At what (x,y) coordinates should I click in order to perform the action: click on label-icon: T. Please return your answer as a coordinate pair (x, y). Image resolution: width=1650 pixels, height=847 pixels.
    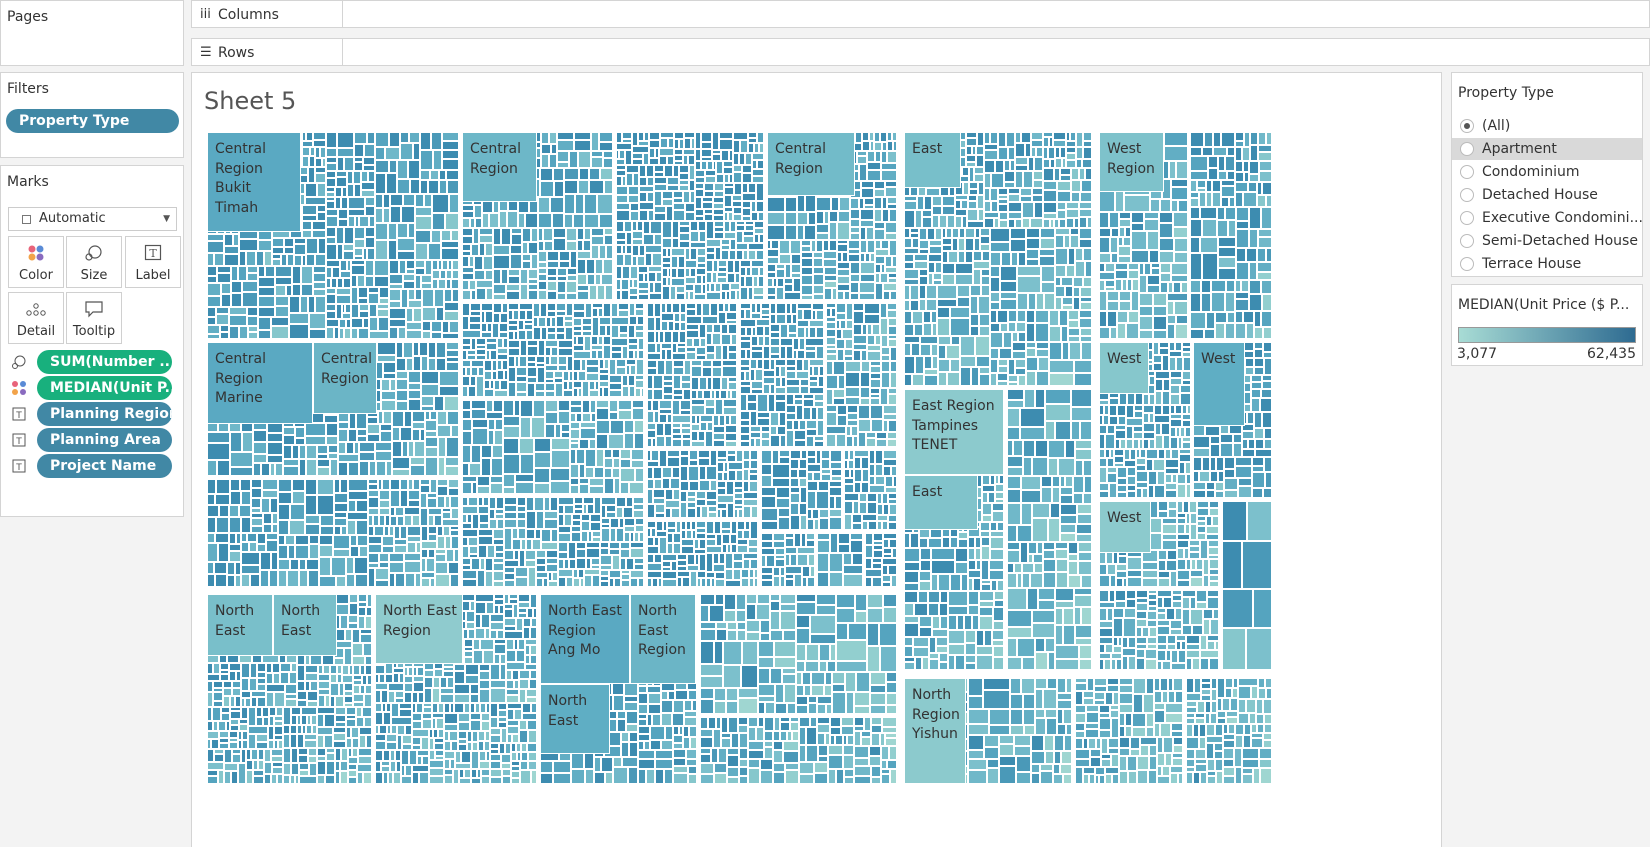
    Looking at the image, I should click on (153, 252).